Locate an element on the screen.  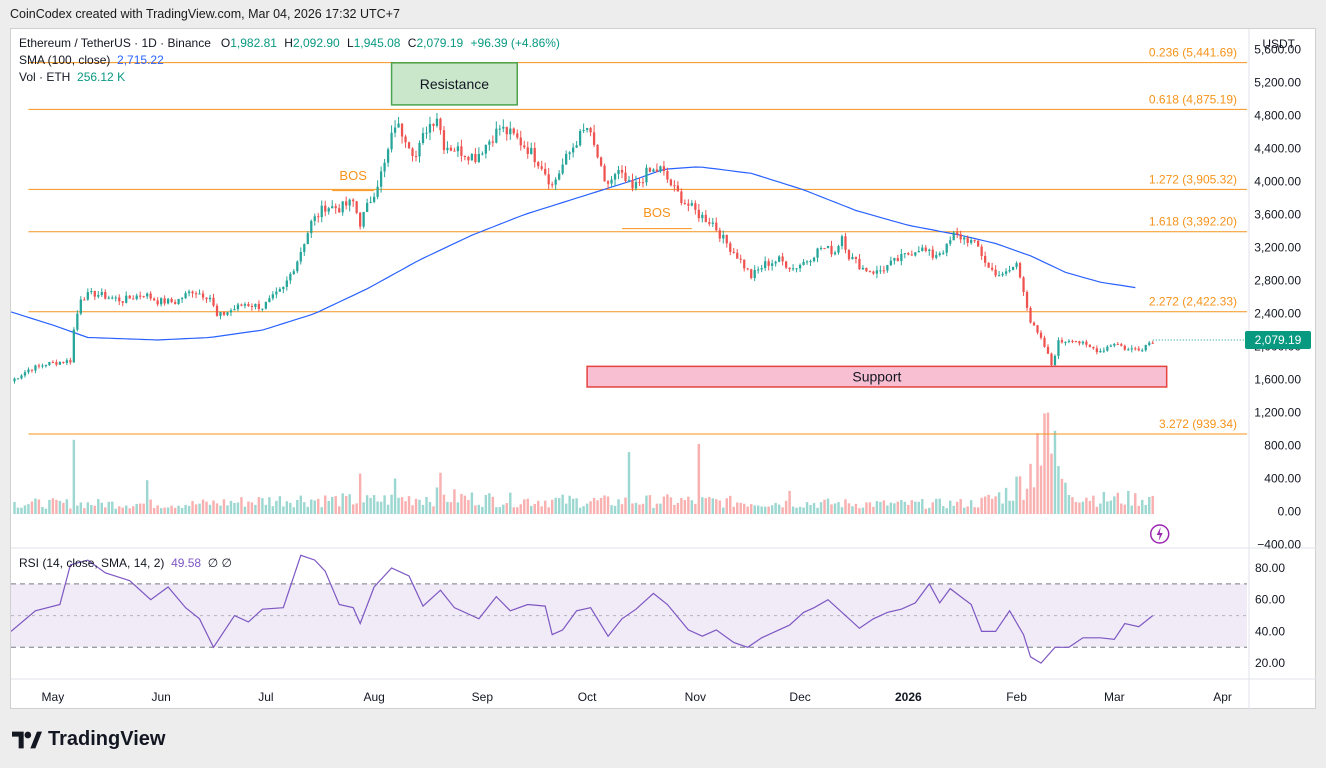
fib-level-label: 1.618 (3,392.20) is located at coordinates (1193, 222).